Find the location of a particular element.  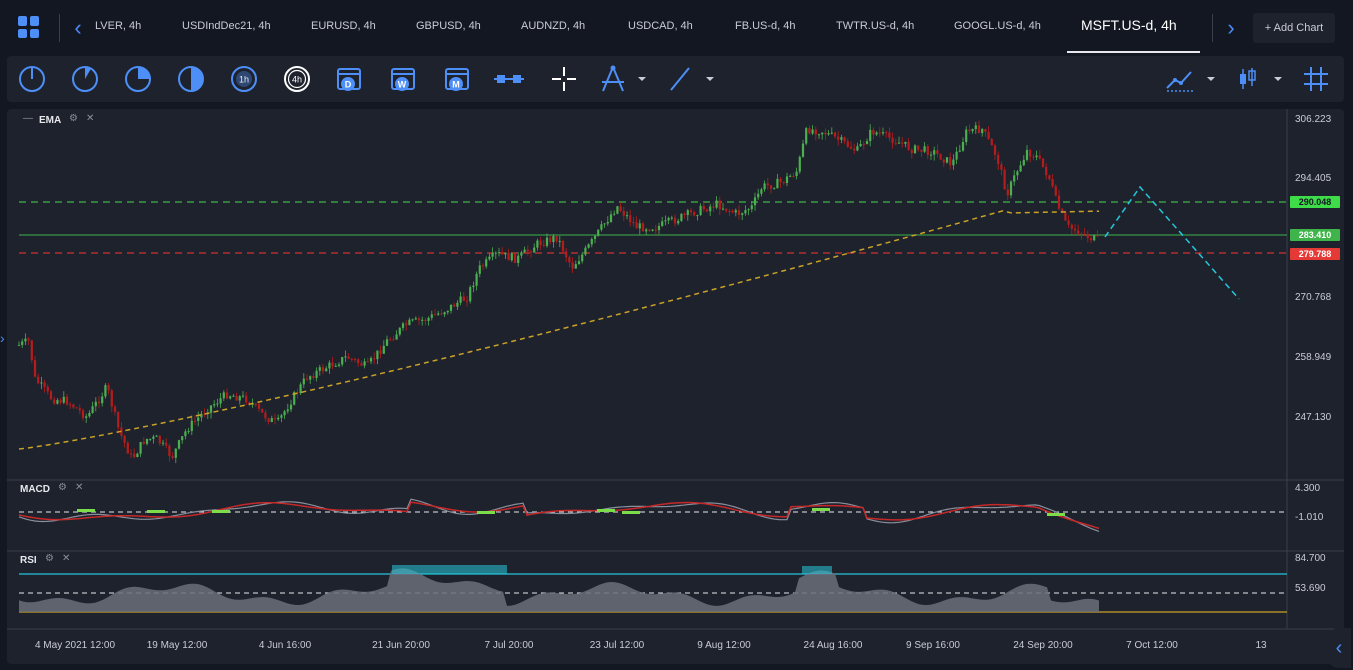

tabs-scroll-left-icon: ‹ is located at coordinates (78, 27).